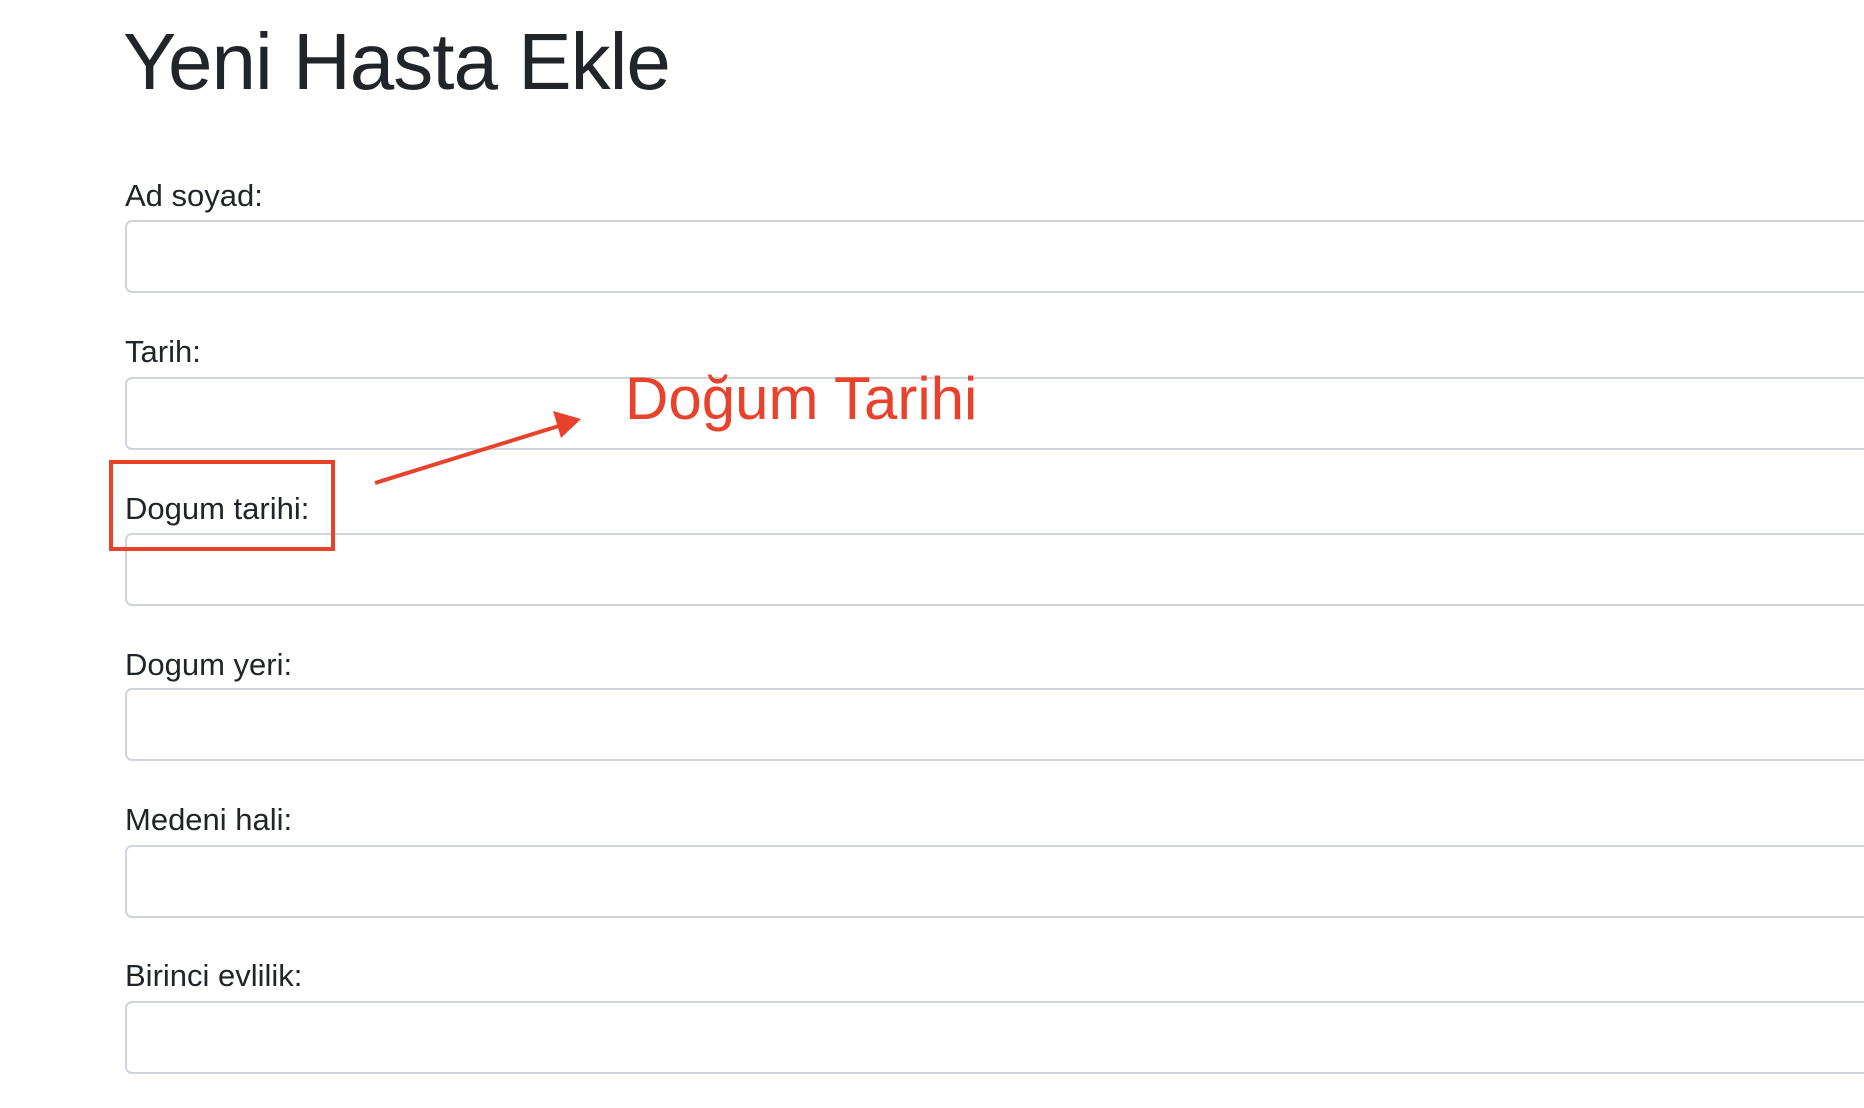 This screenshot has width=1864, height=1108. What do you see at coordinates (163, 351) in the screenshot?
I see `label-tarih: Tarih:` at bounding box center [163, 351].